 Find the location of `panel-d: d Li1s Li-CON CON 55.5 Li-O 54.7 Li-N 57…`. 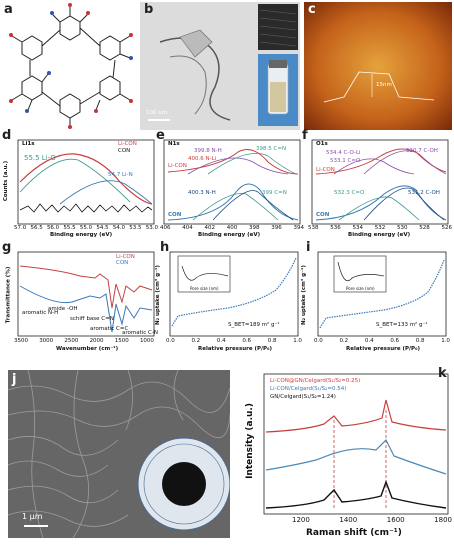

panel-d: d Li1s Li-CON CON 55.5 Li-O 54.7 Li-N 57… is located at coordinates (79, 184).